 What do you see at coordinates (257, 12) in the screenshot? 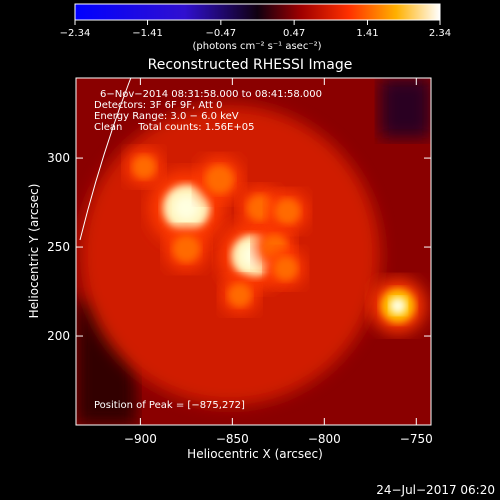
I see `colorbar` at bounding box center [257, 12].